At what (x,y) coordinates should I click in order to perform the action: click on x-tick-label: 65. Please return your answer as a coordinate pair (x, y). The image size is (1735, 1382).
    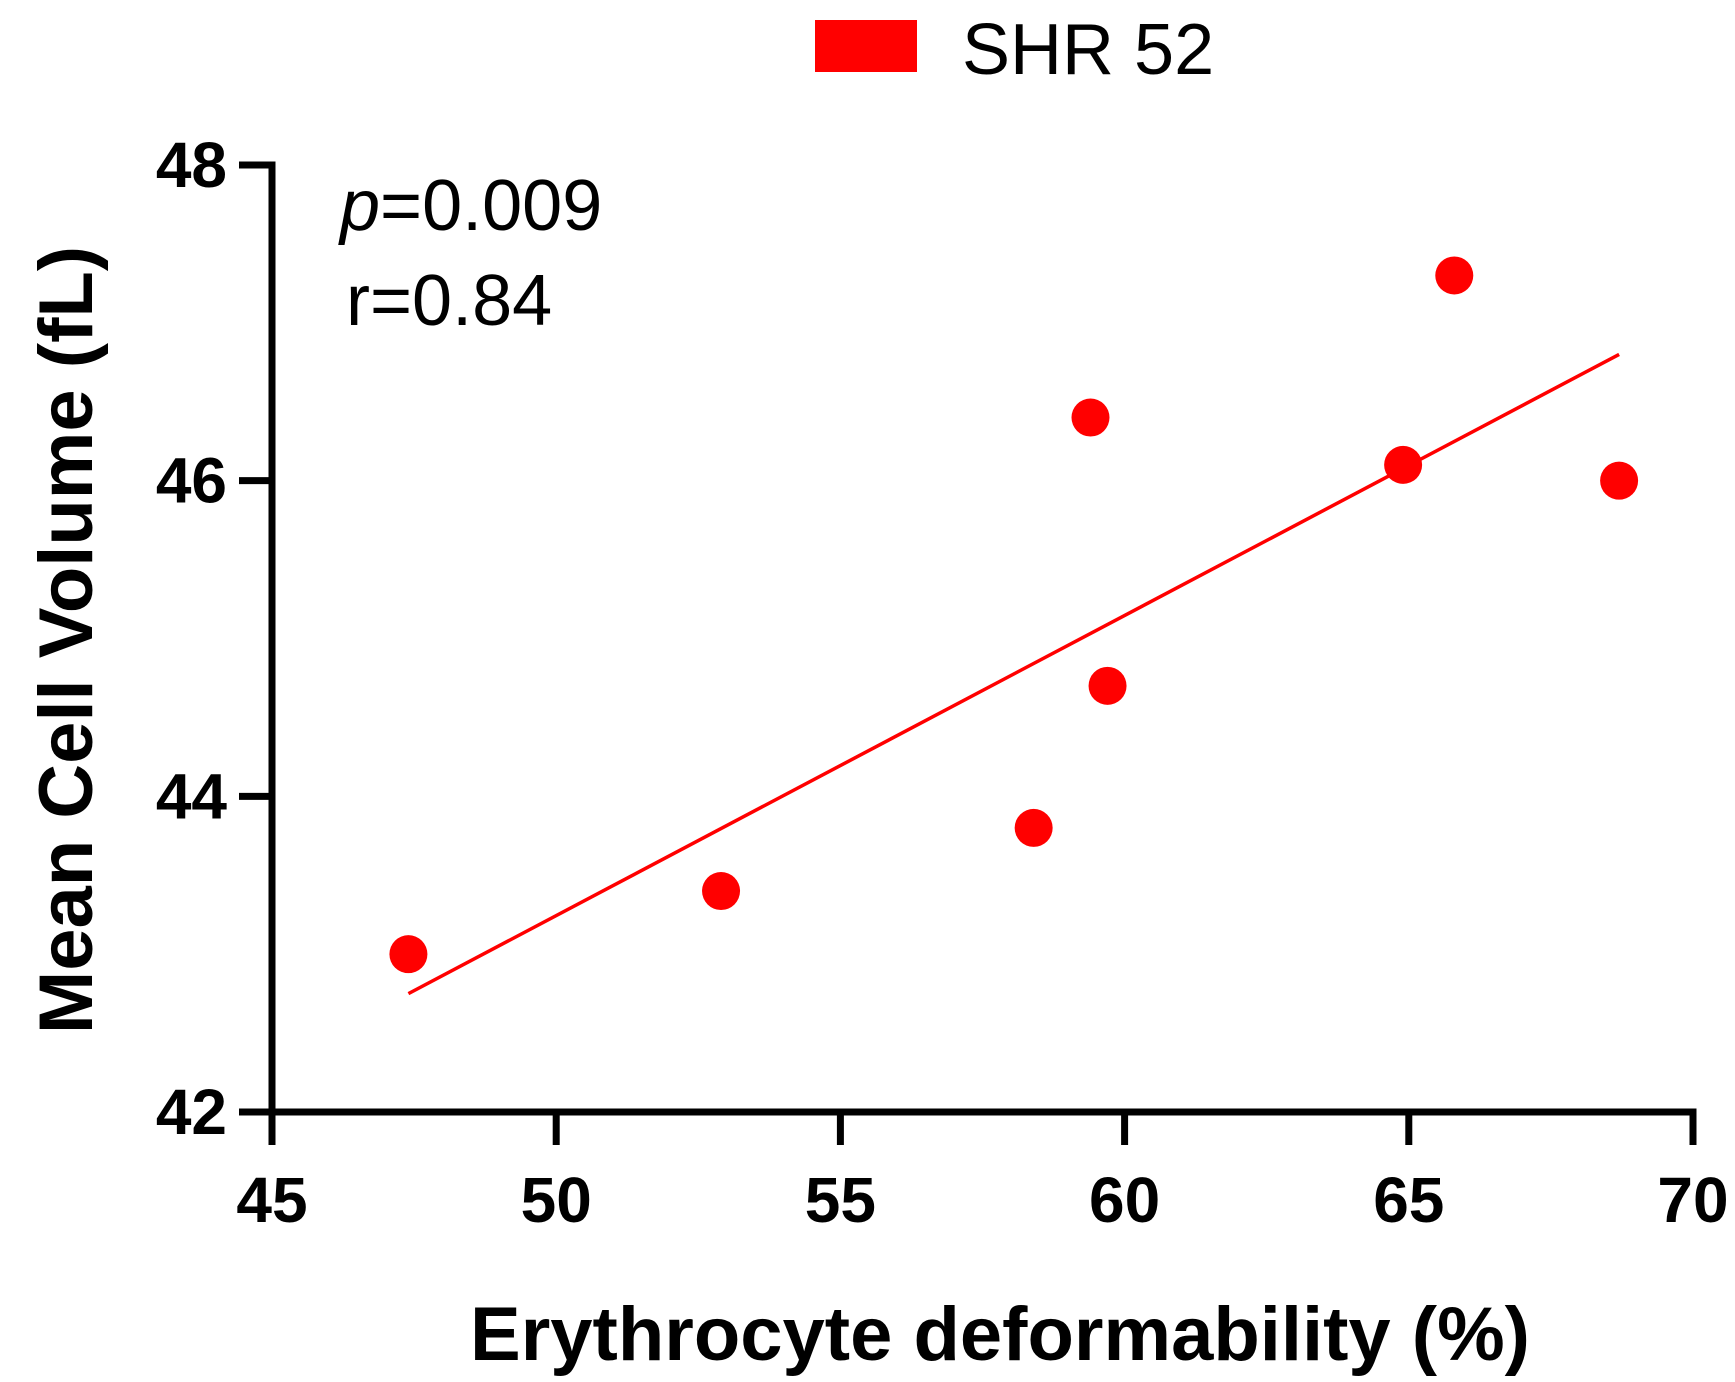
    Looking at the image, I should click on (1408, 1200).